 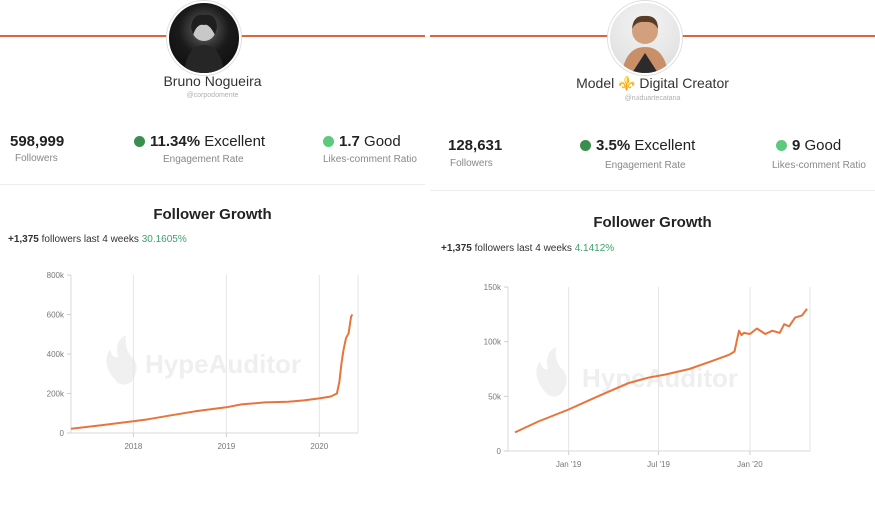 What do you see at coordinates (528, 248) in the screenshot?
I see `growth-summary: +1,375 followers last 4 weeks 4.1412%` at bounding box center [528, 248].